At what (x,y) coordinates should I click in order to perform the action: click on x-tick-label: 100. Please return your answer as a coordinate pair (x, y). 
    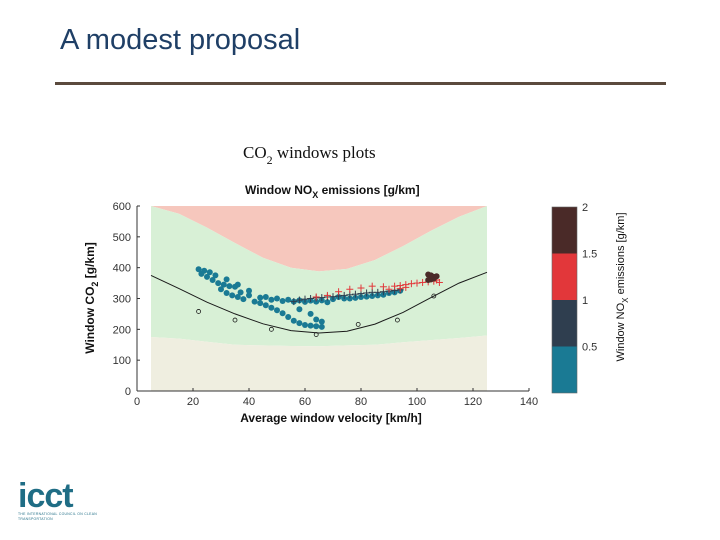
    Looking at the image, I should click on (417, 402).